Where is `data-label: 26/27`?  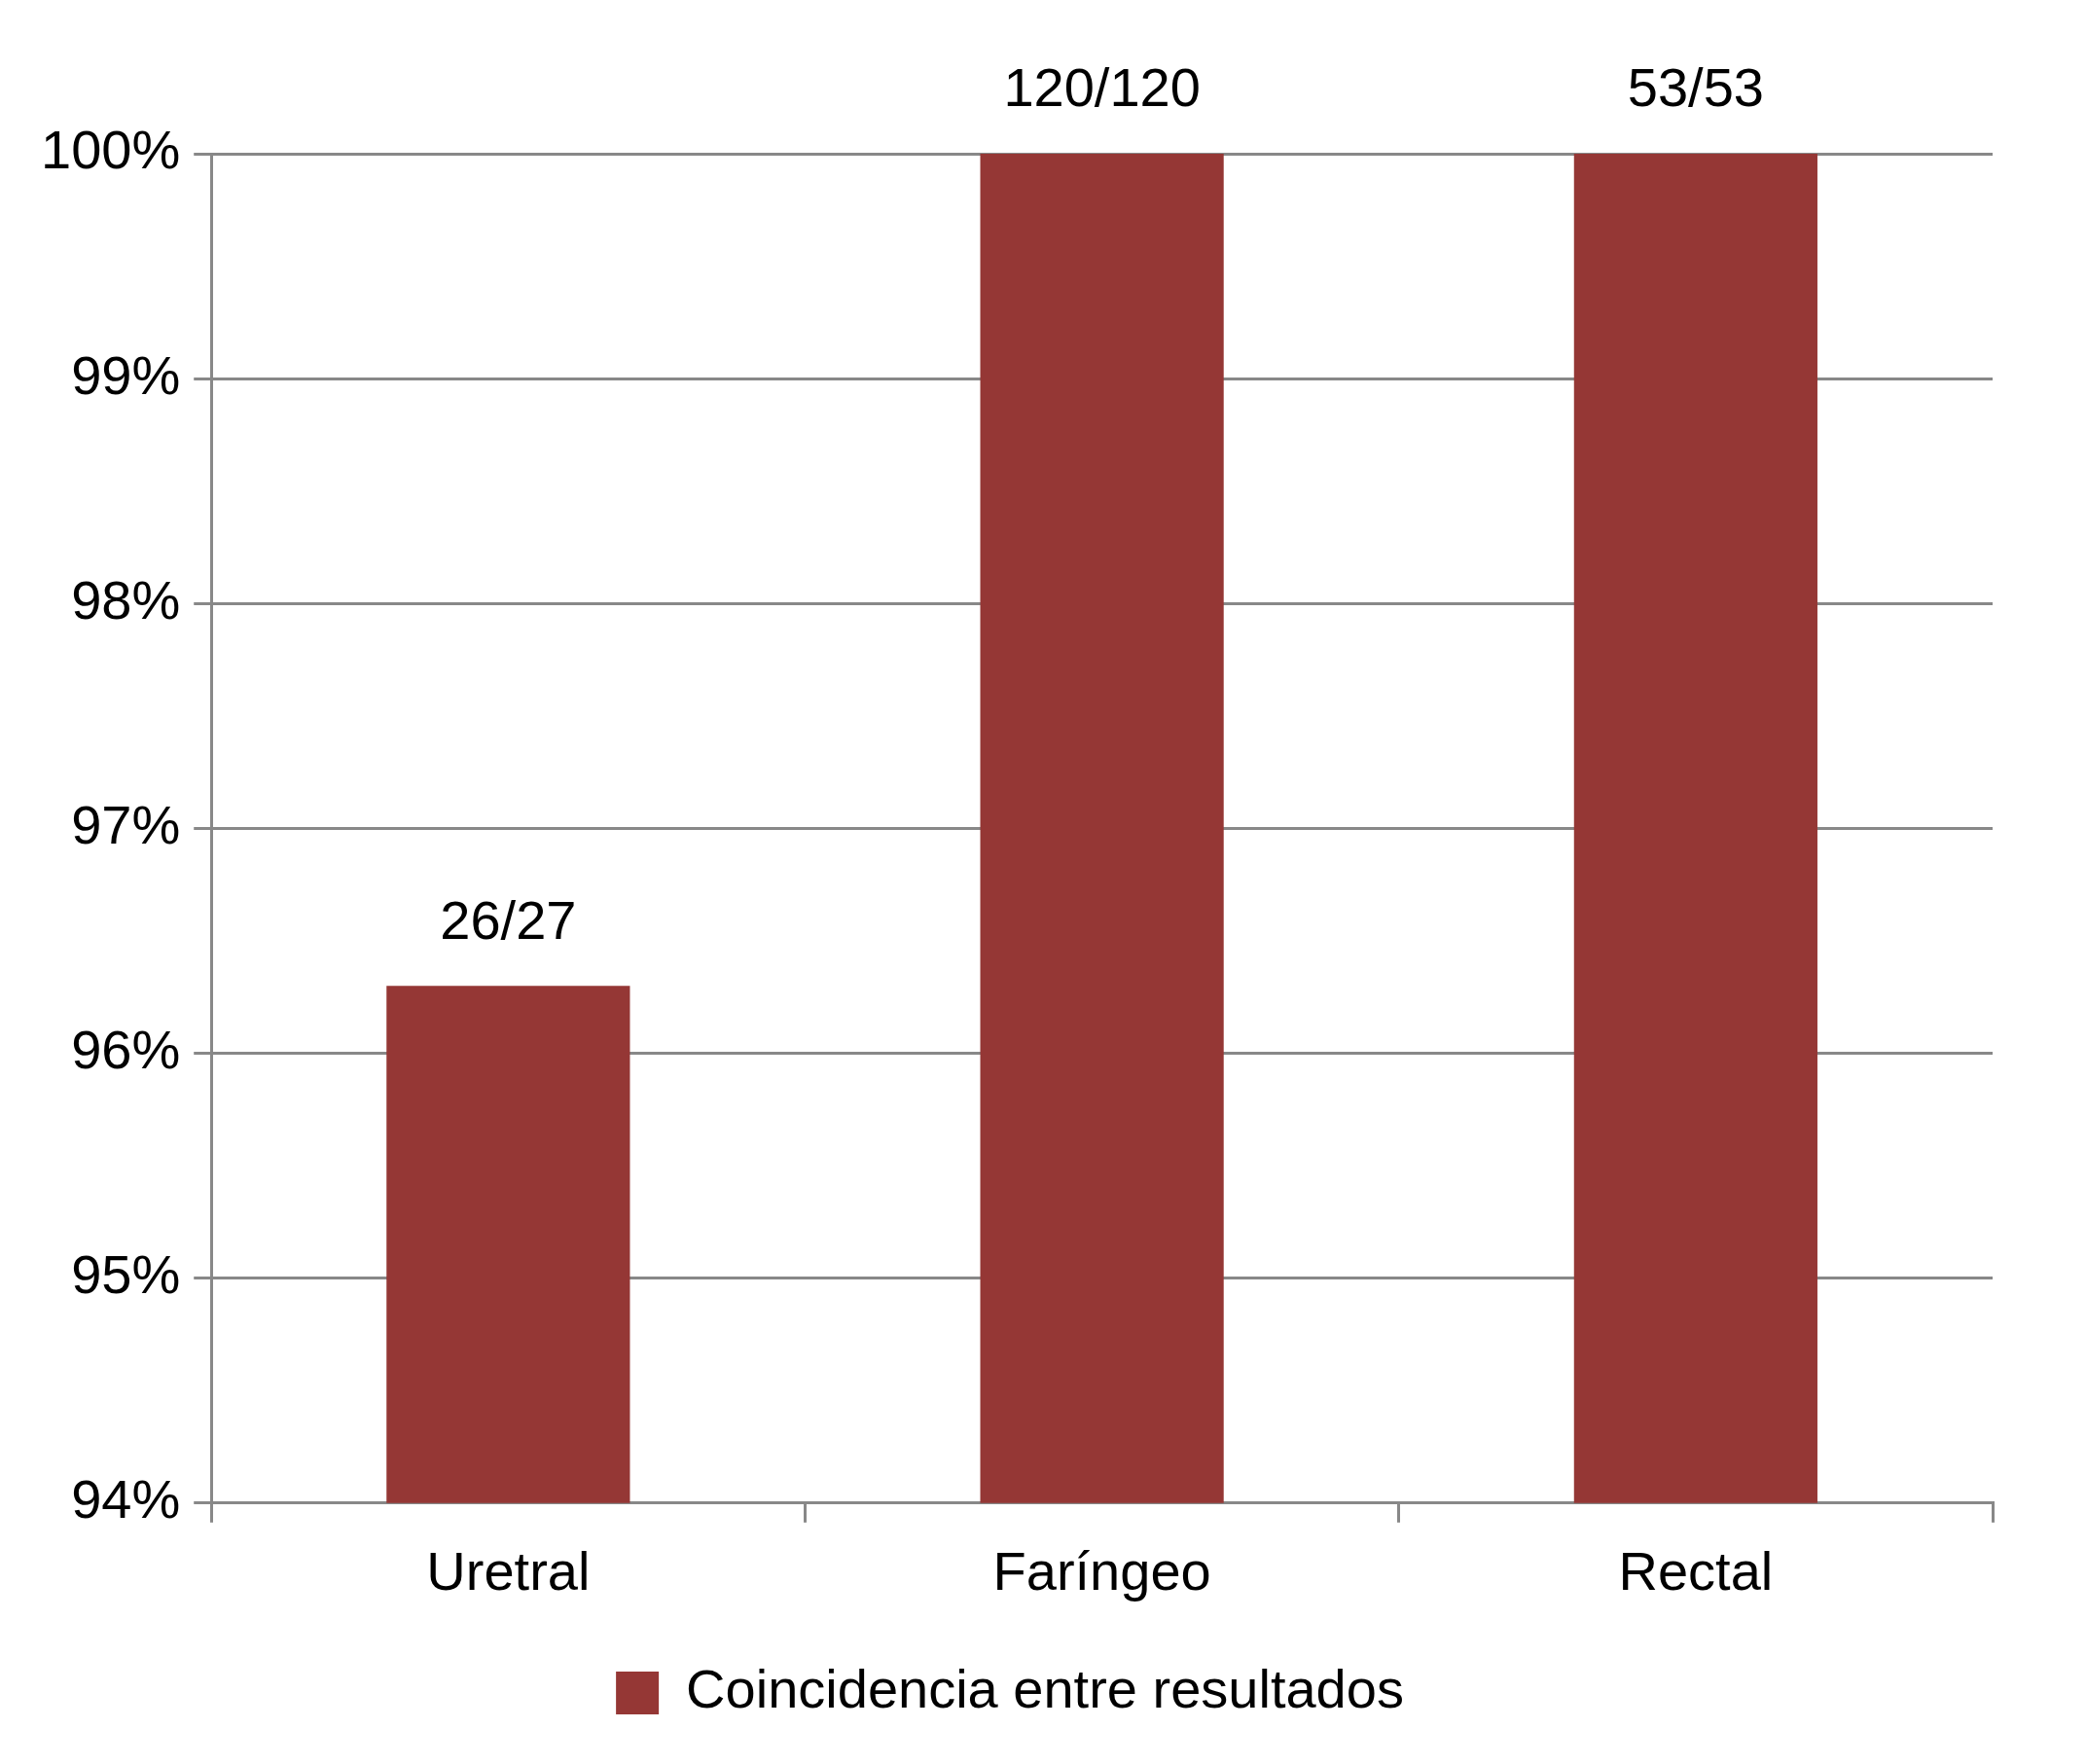
data-label: 26/27 is located at coordinates (508, 919).